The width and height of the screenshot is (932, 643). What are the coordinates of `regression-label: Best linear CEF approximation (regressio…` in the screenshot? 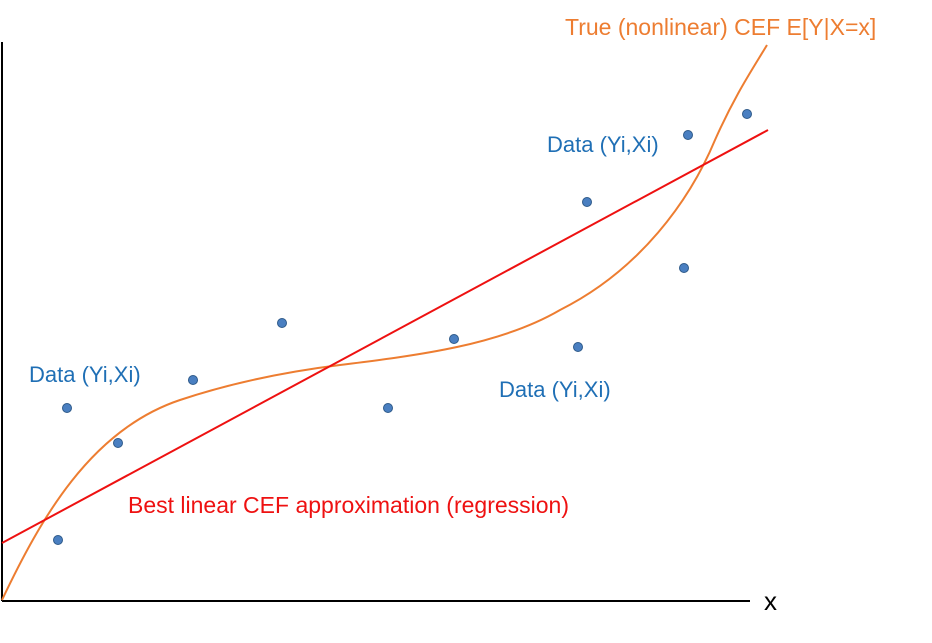 It's located at (349, 505).